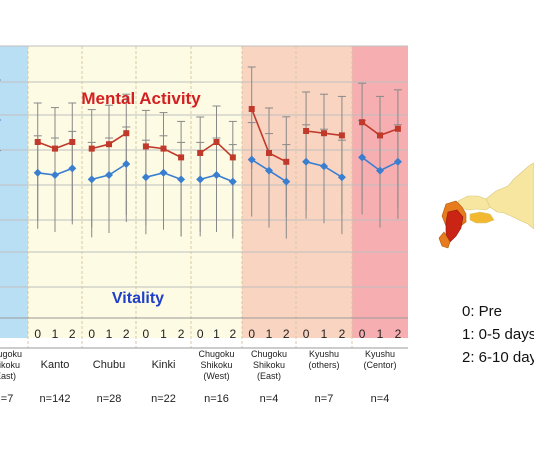  I want to click on series-markers, so click(201, 146).